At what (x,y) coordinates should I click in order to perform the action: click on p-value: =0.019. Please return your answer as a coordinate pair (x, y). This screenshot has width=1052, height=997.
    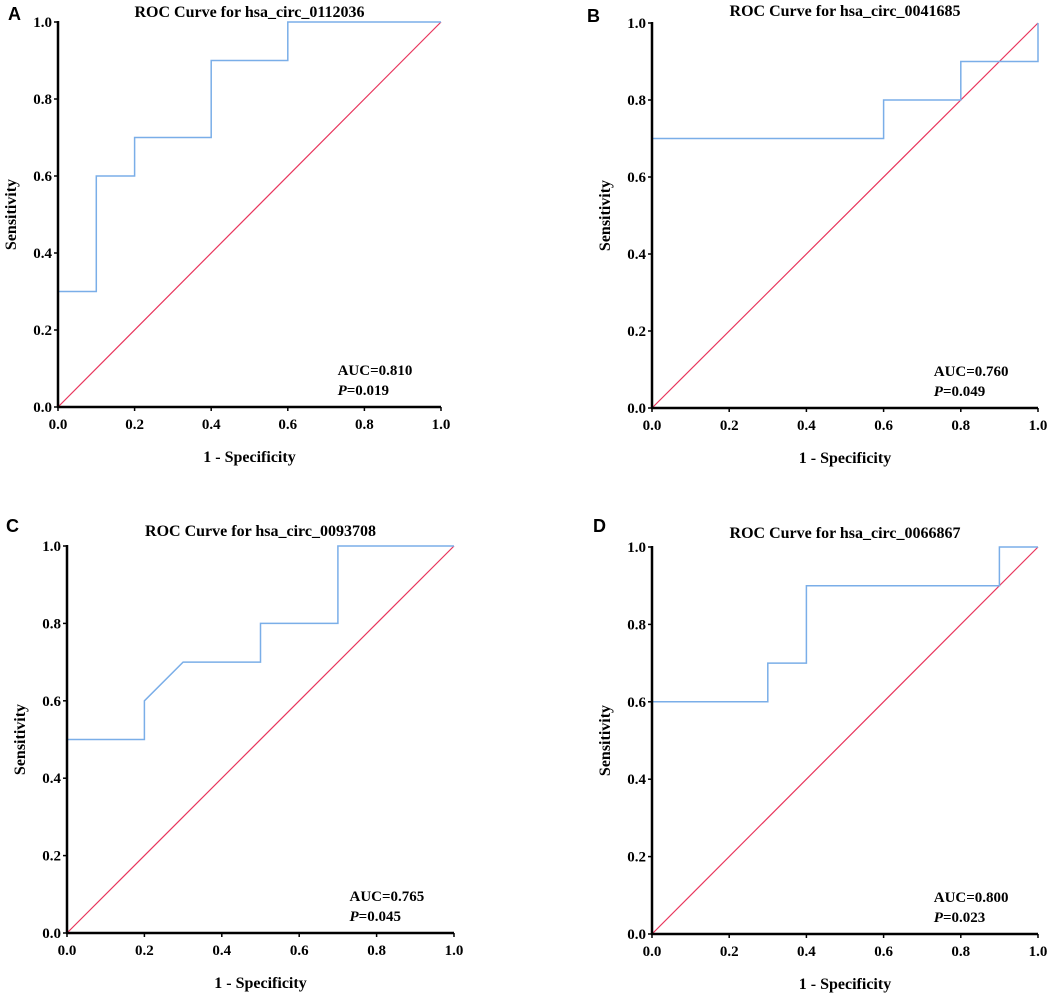
    Looking at the image, I should click on (368, 391).